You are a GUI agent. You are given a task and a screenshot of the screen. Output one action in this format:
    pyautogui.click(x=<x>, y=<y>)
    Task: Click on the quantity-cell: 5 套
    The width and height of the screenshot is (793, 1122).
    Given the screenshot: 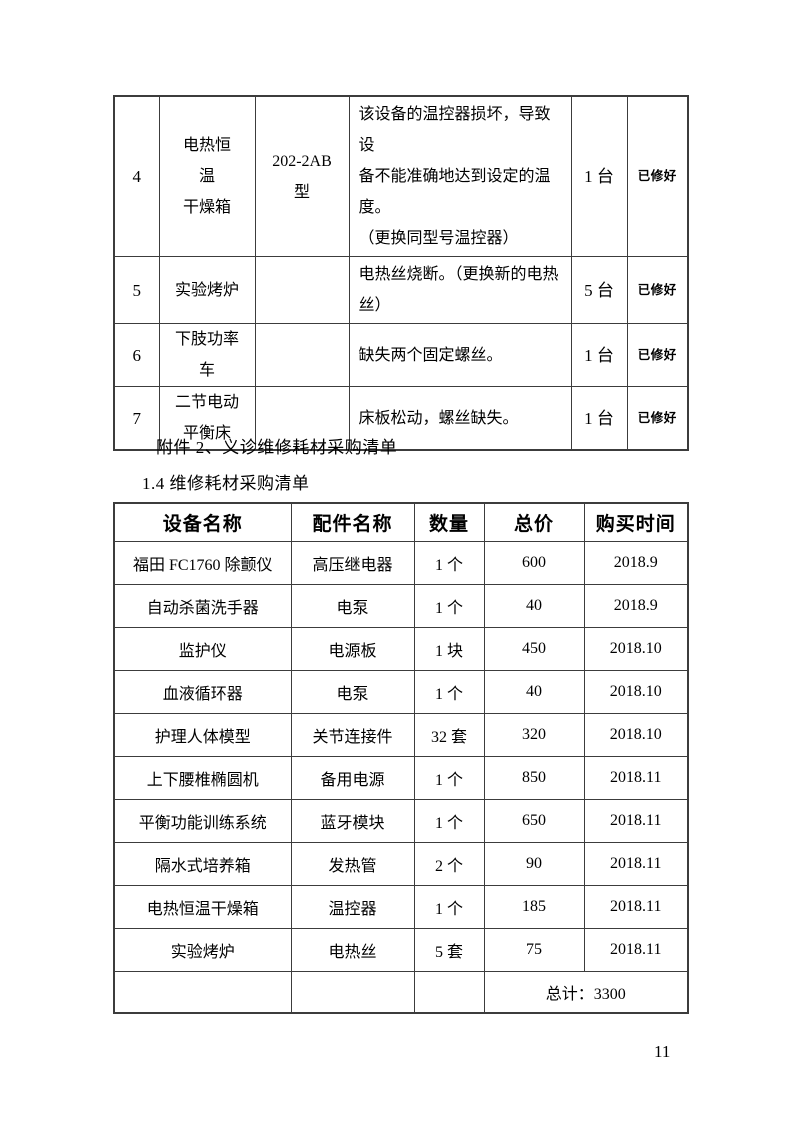 What is the action you would take?
    pyautogui.click(x=449, y=950)
    